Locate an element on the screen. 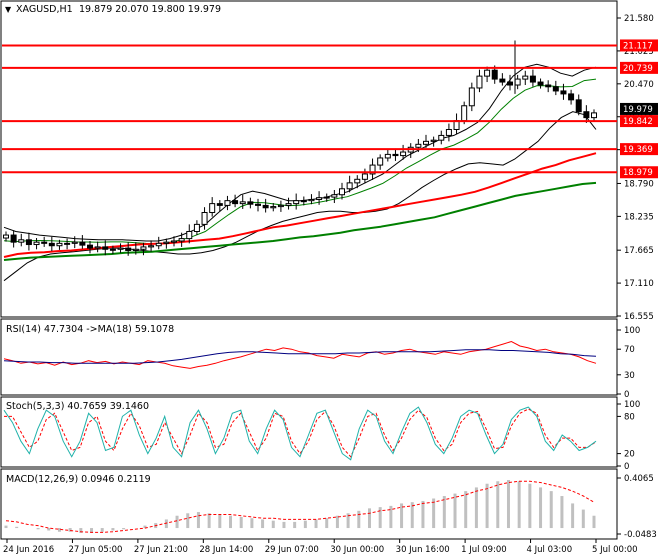 The height and width of the screenshot is (560, 660). x-tick-label: 27 Jun 21:00 is located at coordinates (161, 550).